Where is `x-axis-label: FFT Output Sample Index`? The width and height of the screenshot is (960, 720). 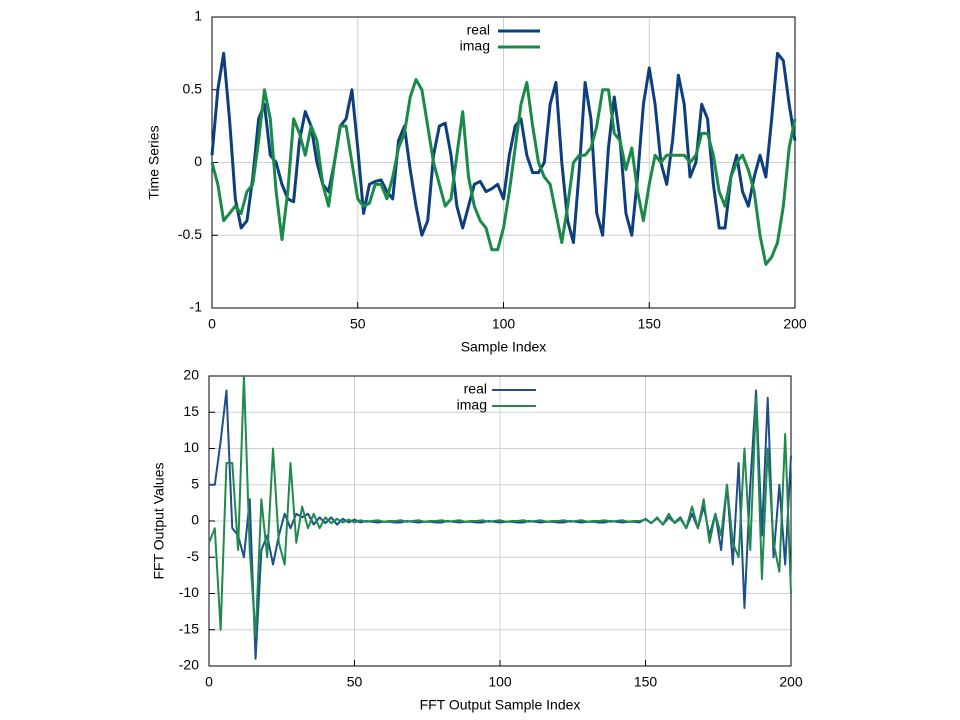
x-axis-label: FFT Output Sample Index is located at coordinates (500, 705).